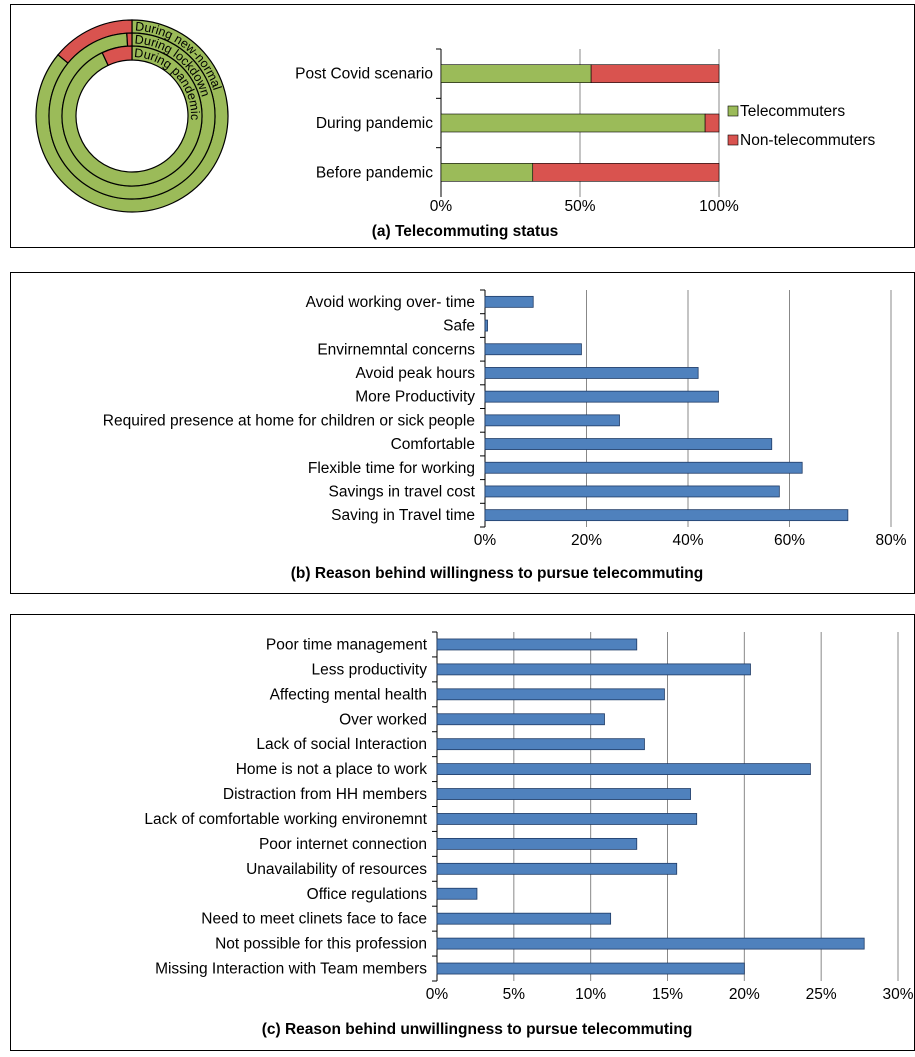  Describe the element at coordinates (370, 669) in the screenshot. I see `category-label-less-productivity: Less productivity` at that location.